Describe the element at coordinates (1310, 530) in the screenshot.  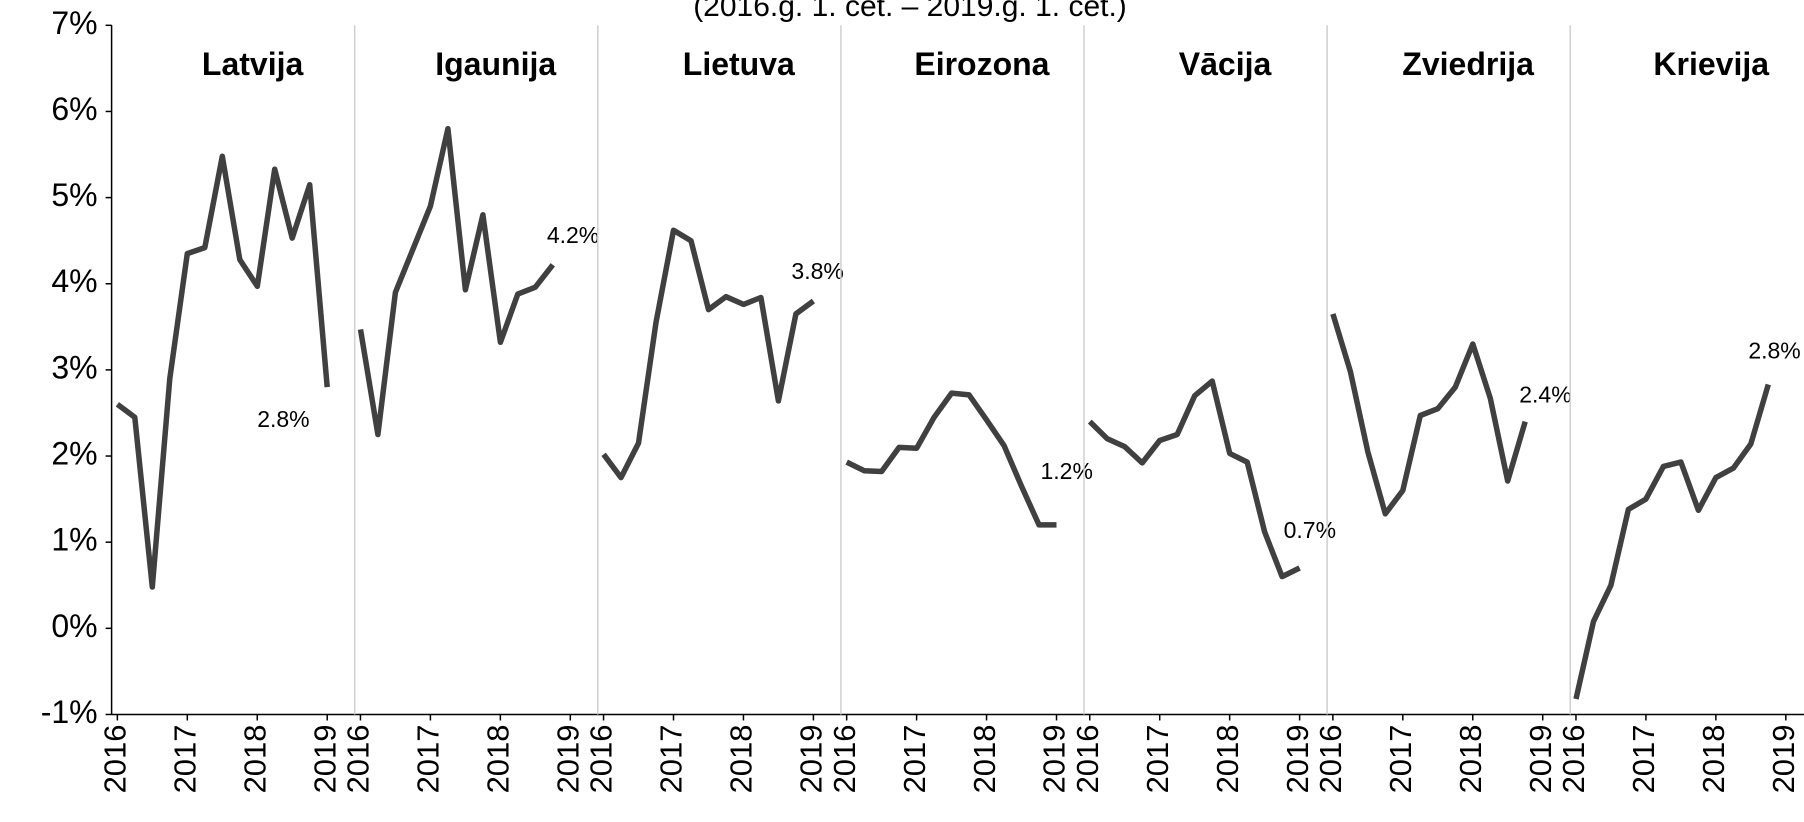
I see `data-label: 0.7%` at that location.